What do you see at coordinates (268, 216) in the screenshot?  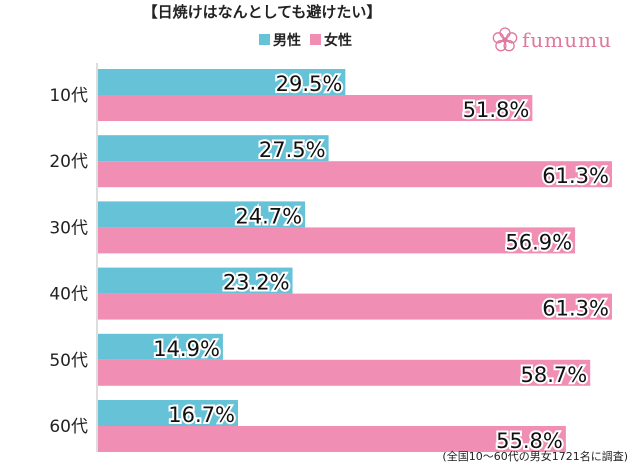 I see `value-label-male: 24.7%` at bounding box center [268, 216].